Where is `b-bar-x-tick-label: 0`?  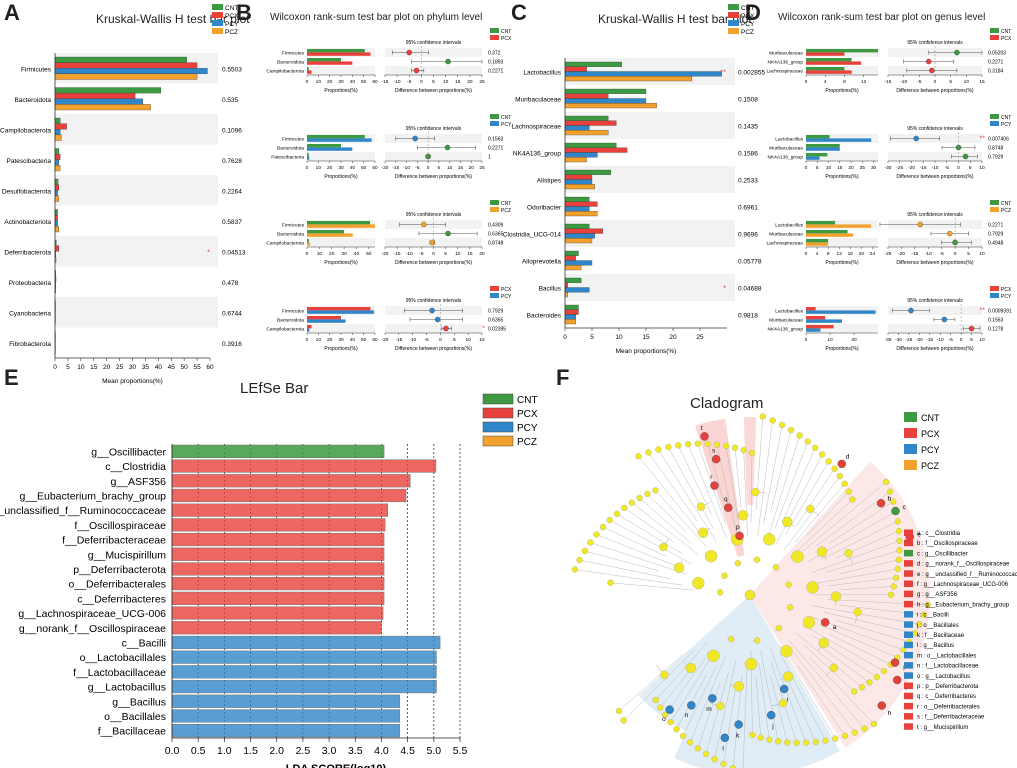
b-bar-x-tick-label: 0 is located at coordinates (307, 168).